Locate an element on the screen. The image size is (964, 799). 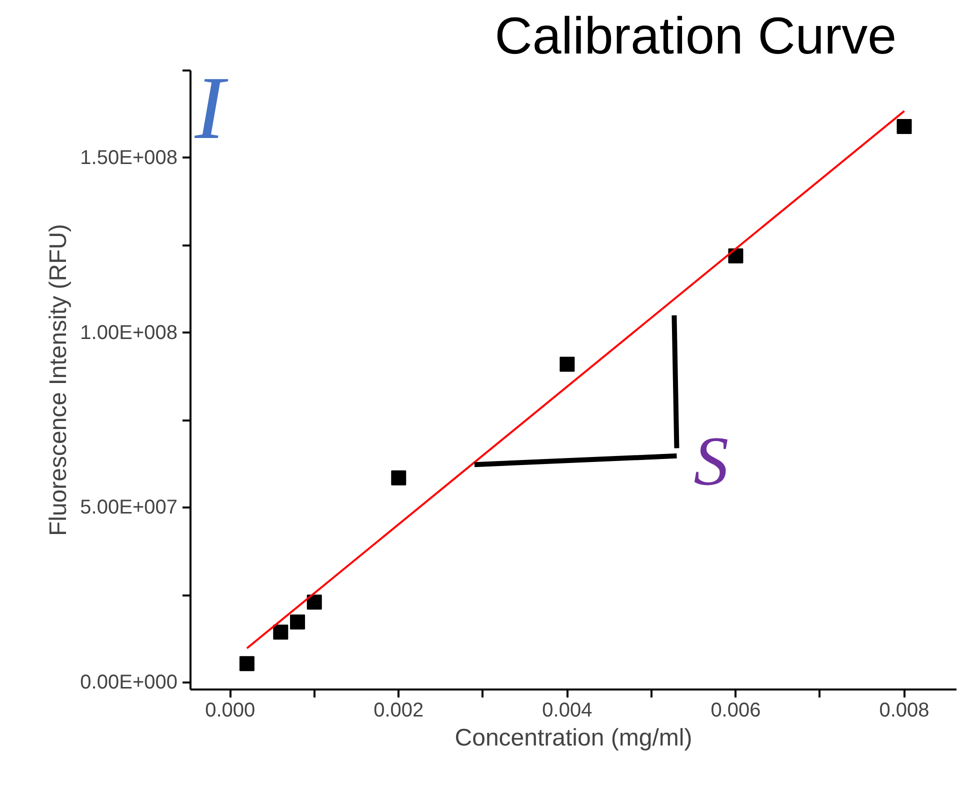
x-tick-label: 0.002 is located at coordinates (399, 711).